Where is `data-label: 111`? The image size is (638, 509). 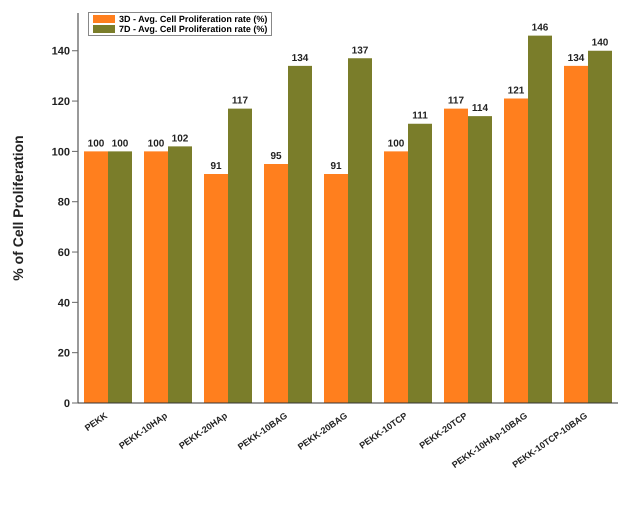 data-label: 111 is located at coordinates (420, 116).